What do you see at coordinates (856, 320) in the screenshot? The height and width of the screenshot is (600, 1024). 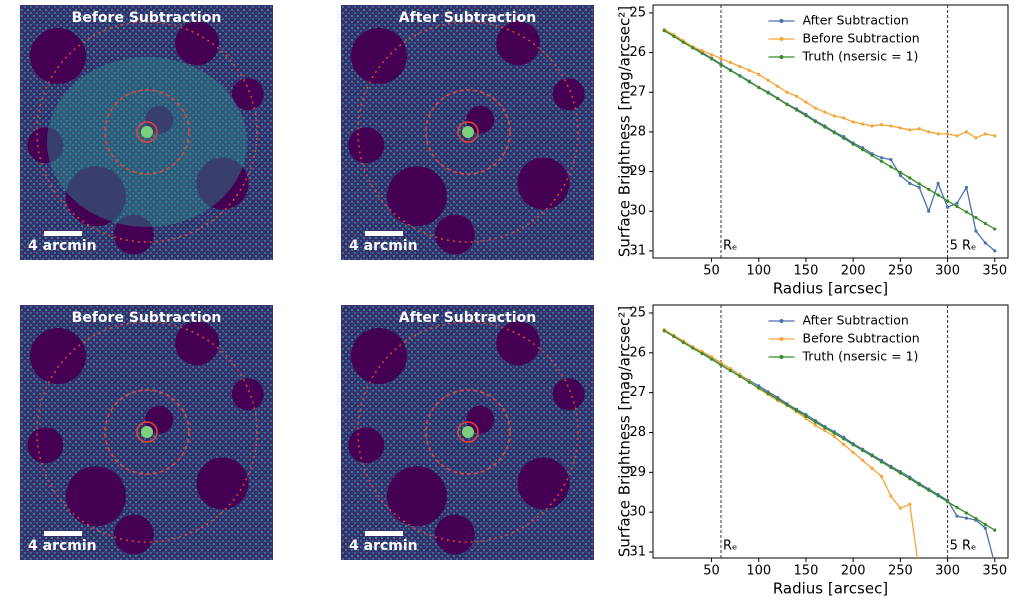 I see `legend-label: After Subtraction` at bounding box center [856, 320].